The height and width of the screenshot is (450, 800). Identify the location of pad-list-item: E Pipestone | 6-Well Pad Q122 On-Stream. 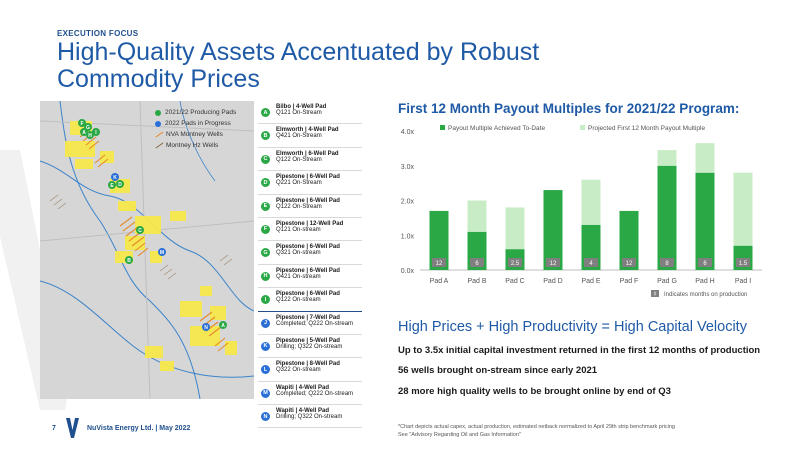
(310, 206).